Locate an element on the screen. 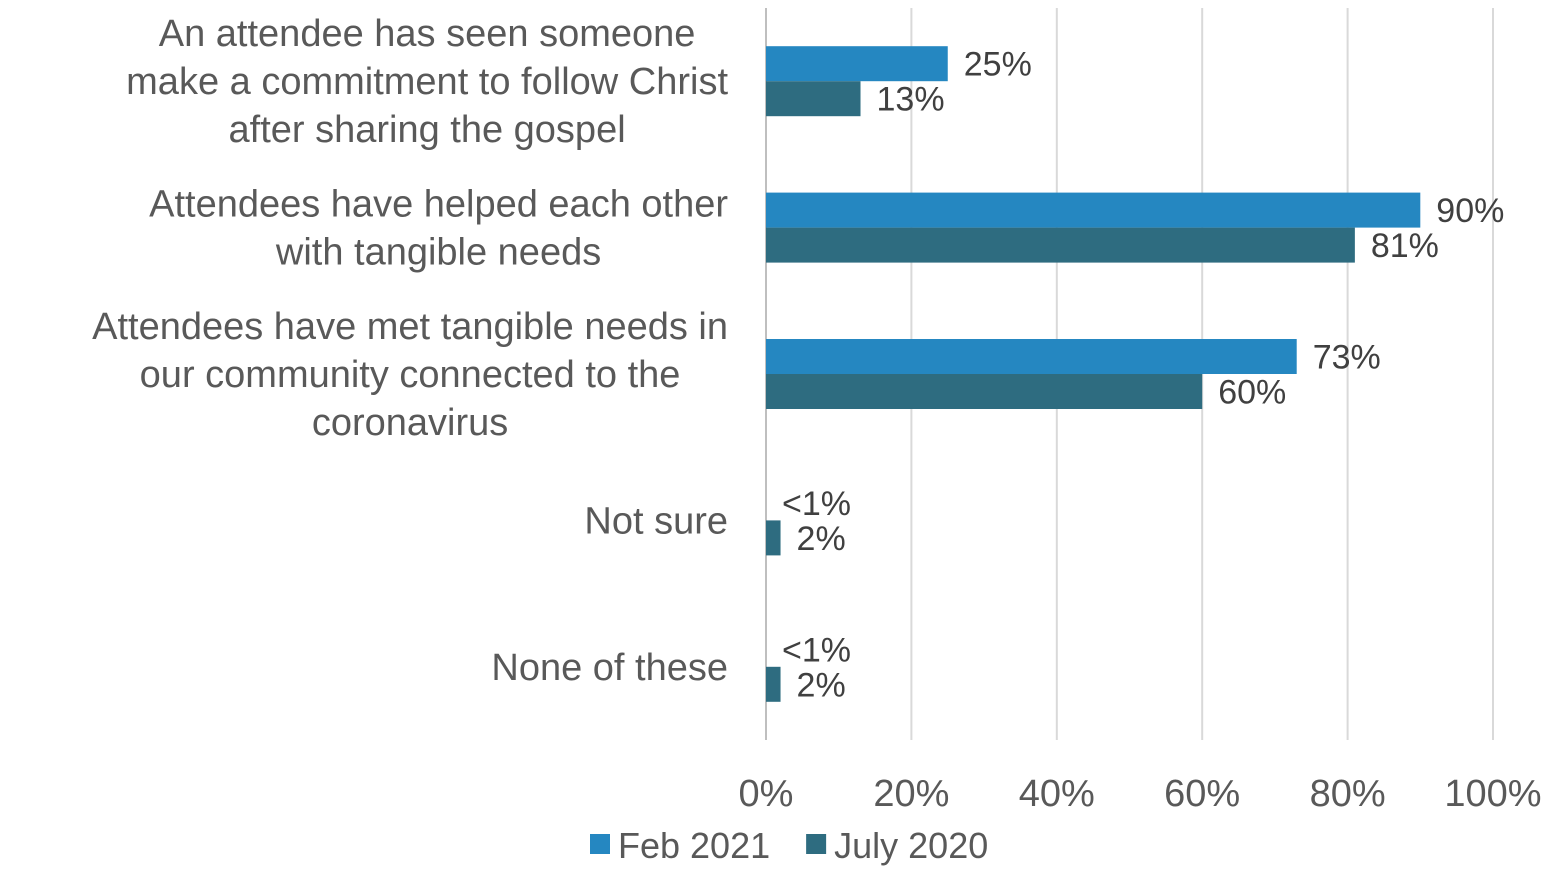  legend-label: Feb 2021 is located at coordinates (694, 845).